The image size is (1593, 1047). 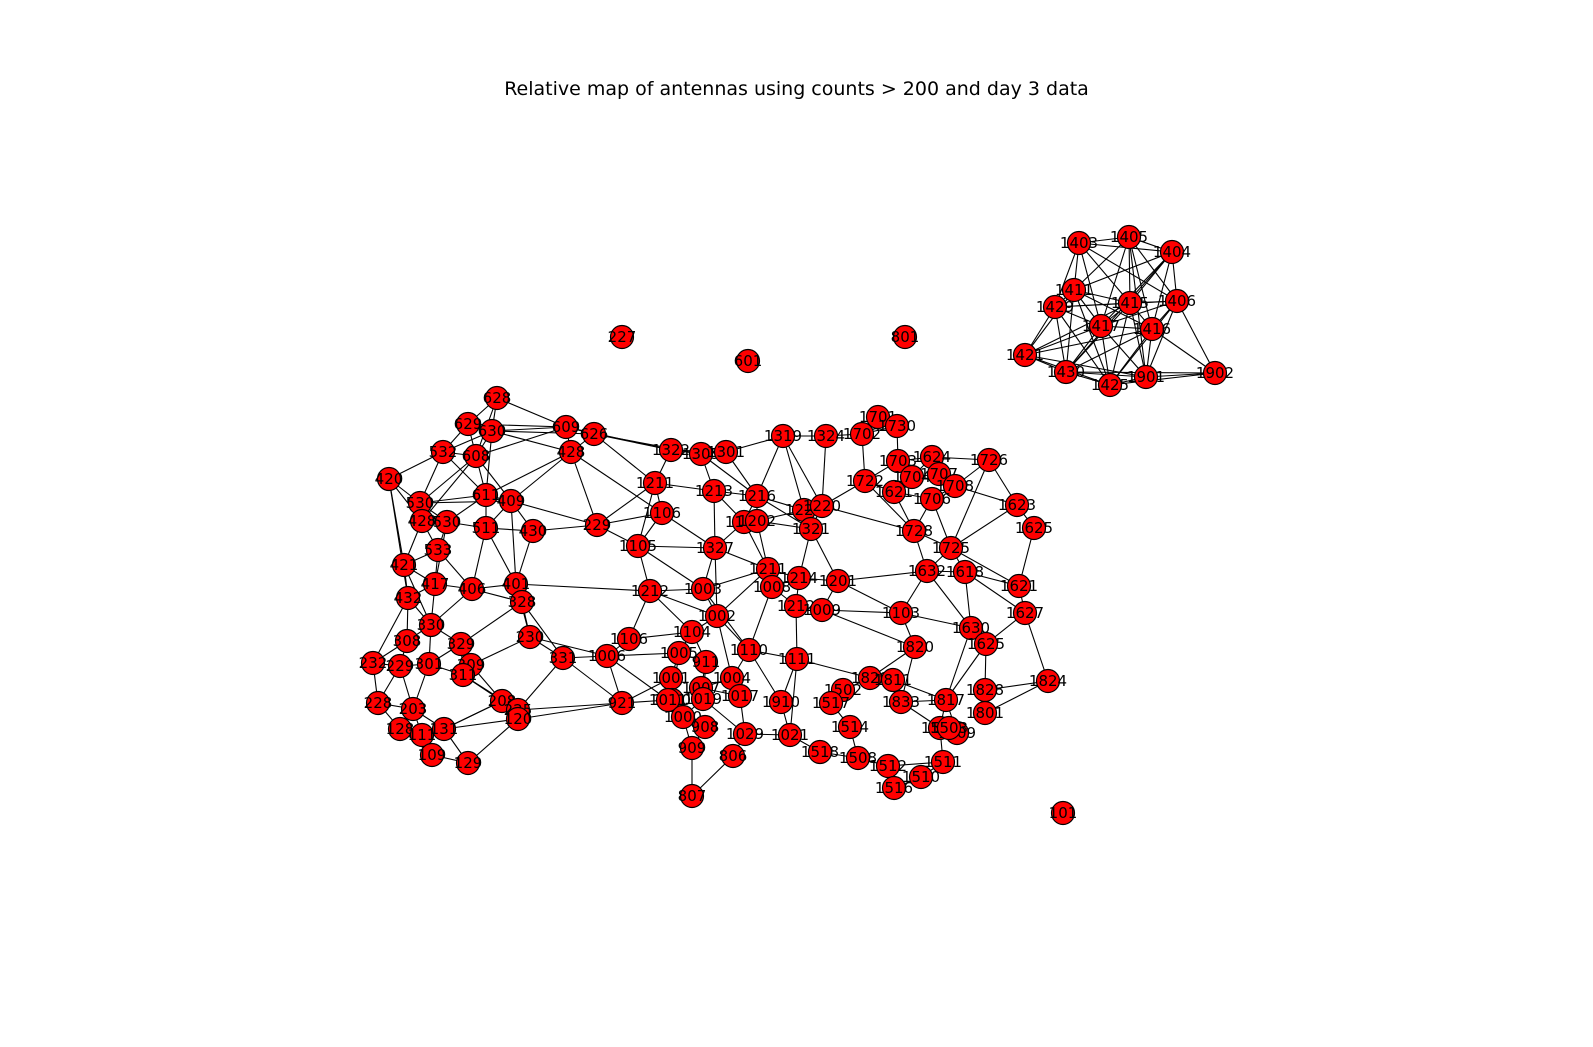 What do you see at coordinates (850, 727) in the screenshot?
I see `node-label: 1514` at bounding box center [850, 727].